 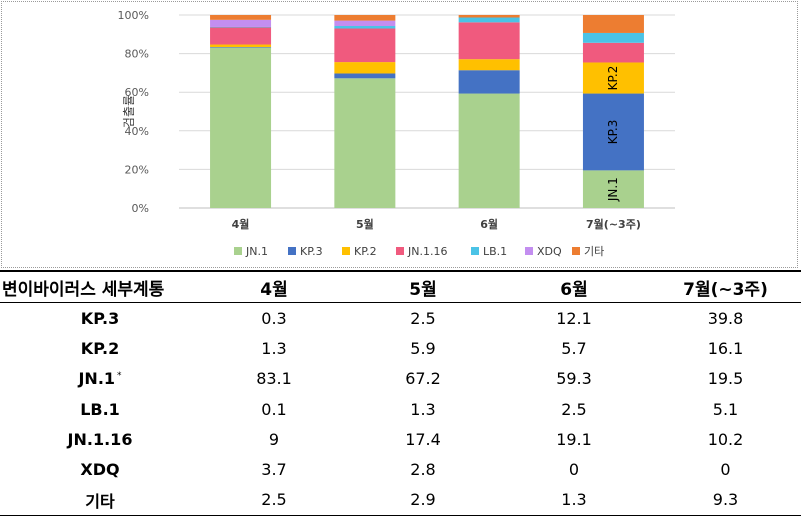 I want to click on row-label: KP.3, so click(x=100, y=318).